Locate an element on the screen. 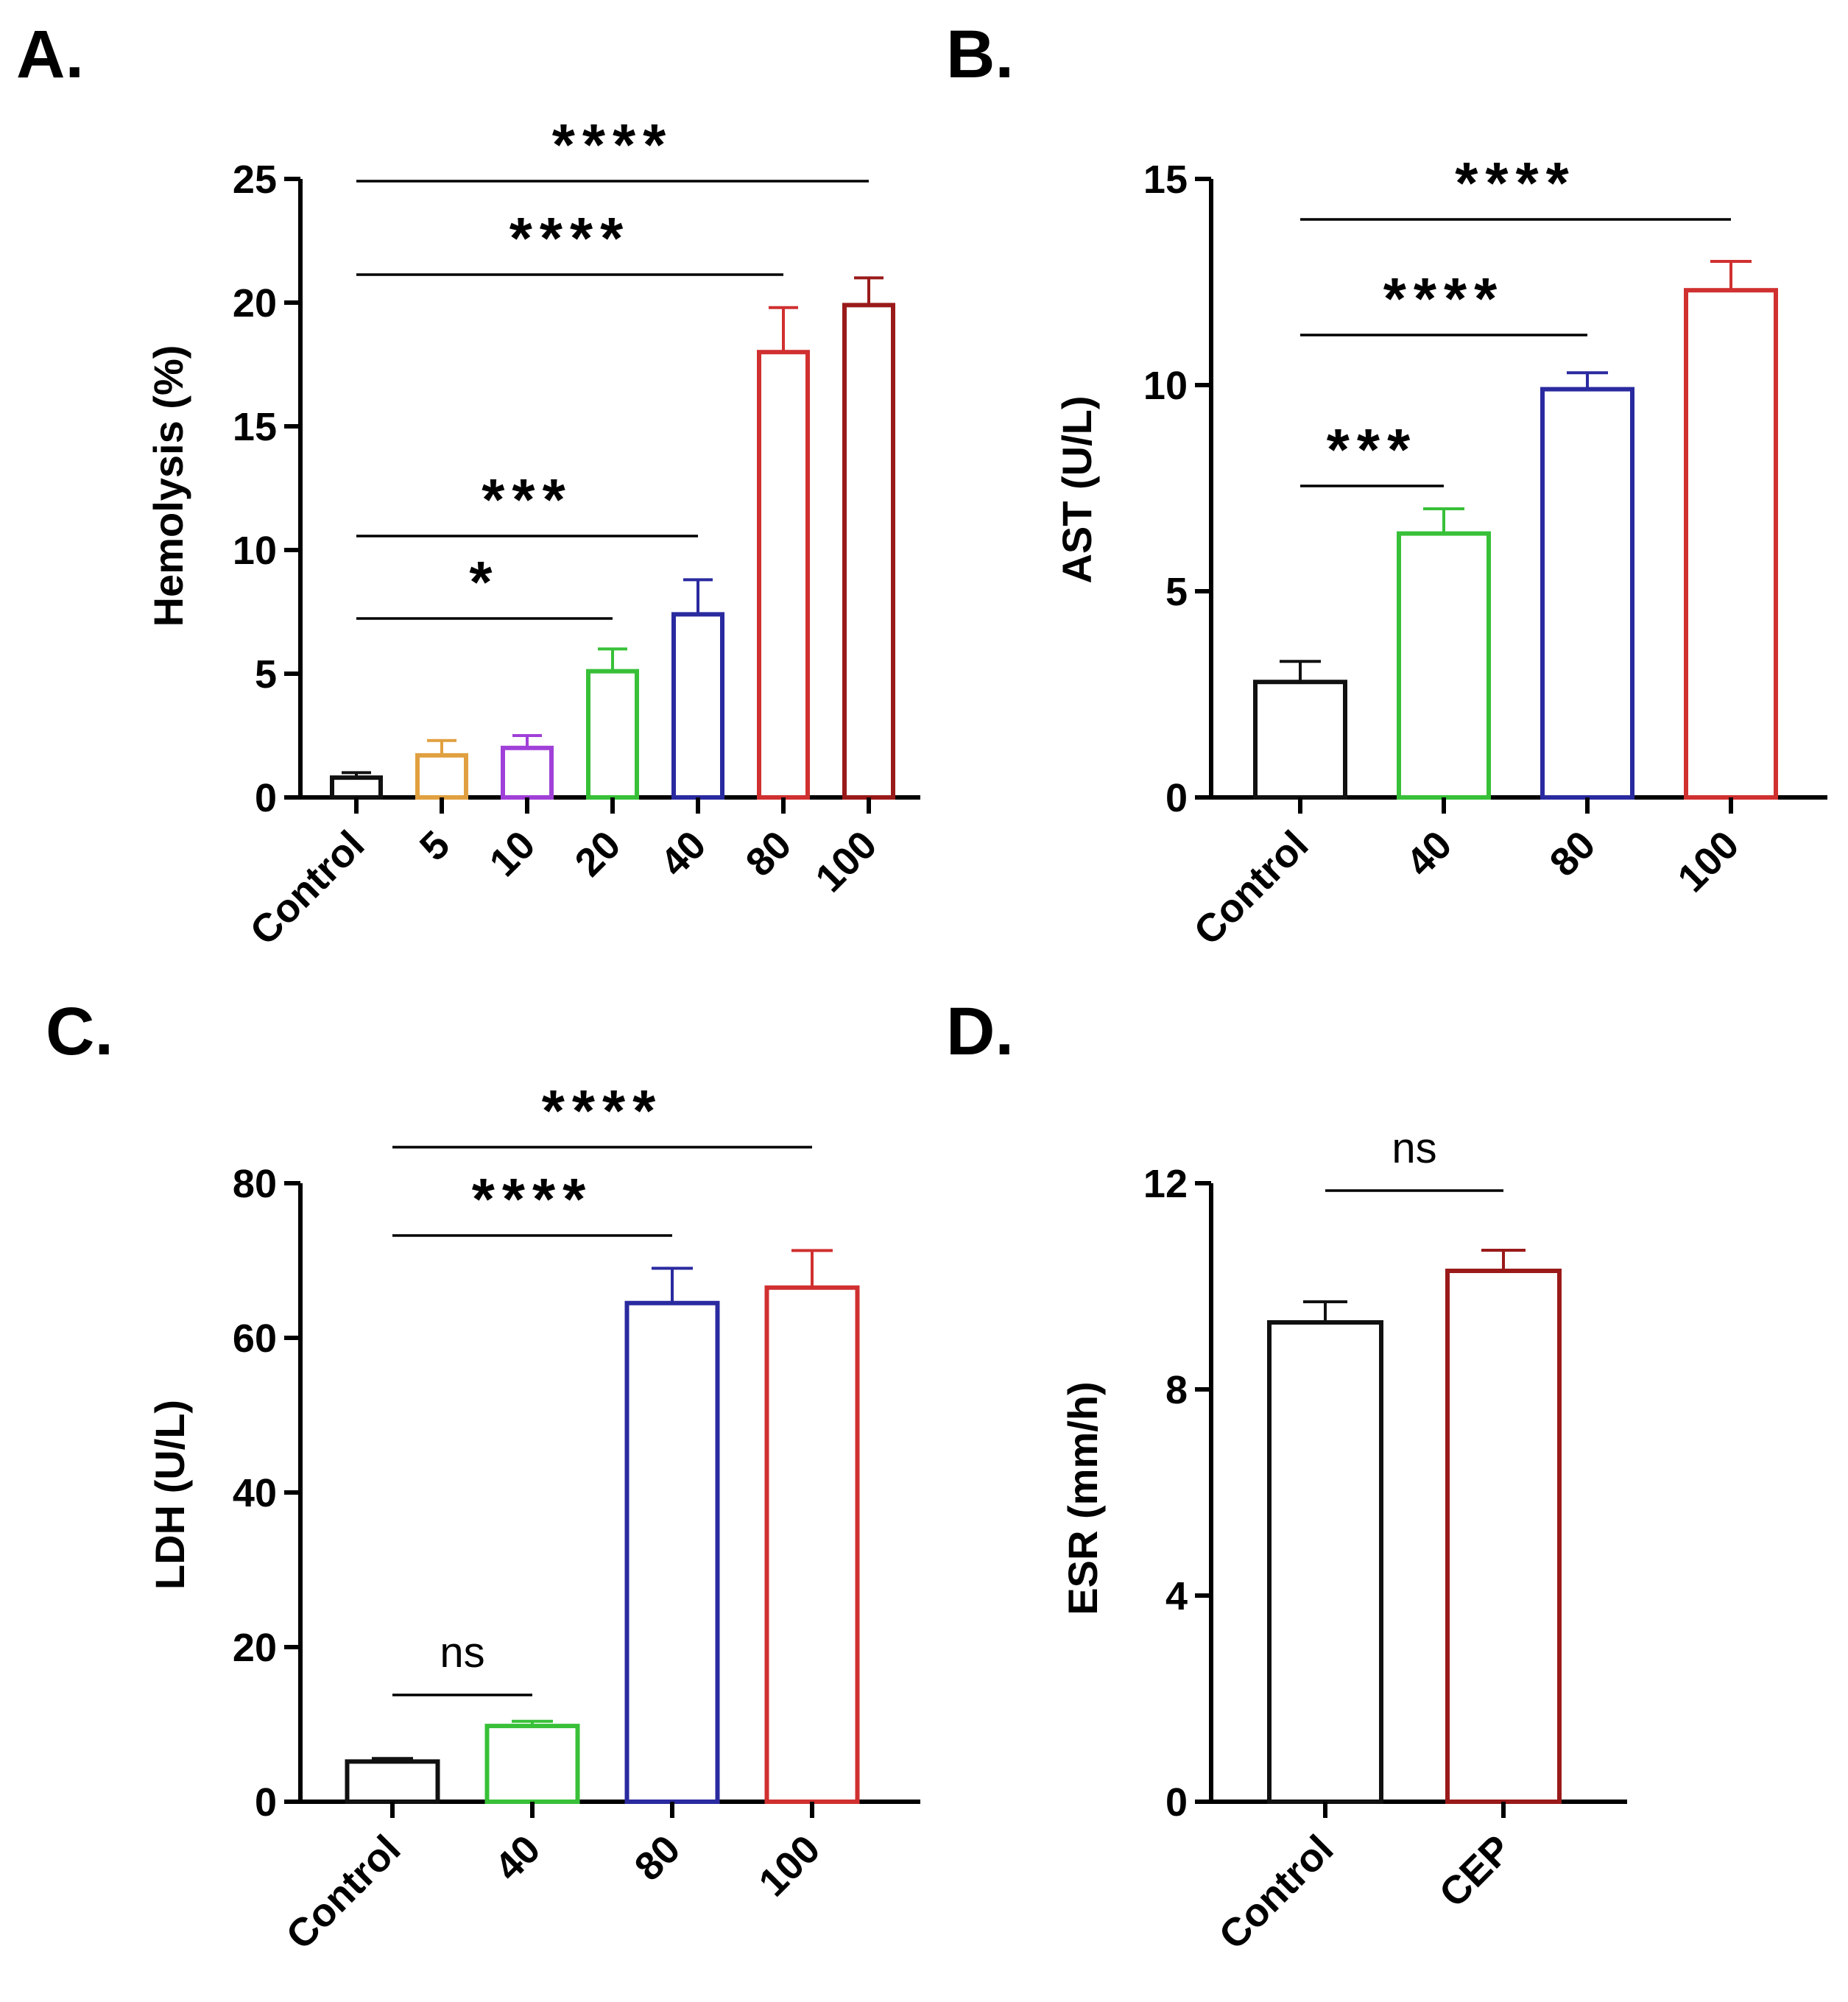  panel-label-c: C. is located at coordinates (79, 1031).